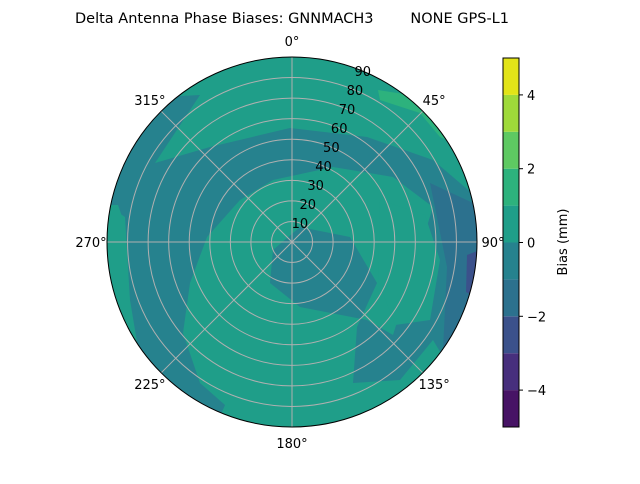  What do you see at coordinates (492, 243) in the screenshot?
I see `theta-tick-label: 90°` at bounding box center [492, 243].